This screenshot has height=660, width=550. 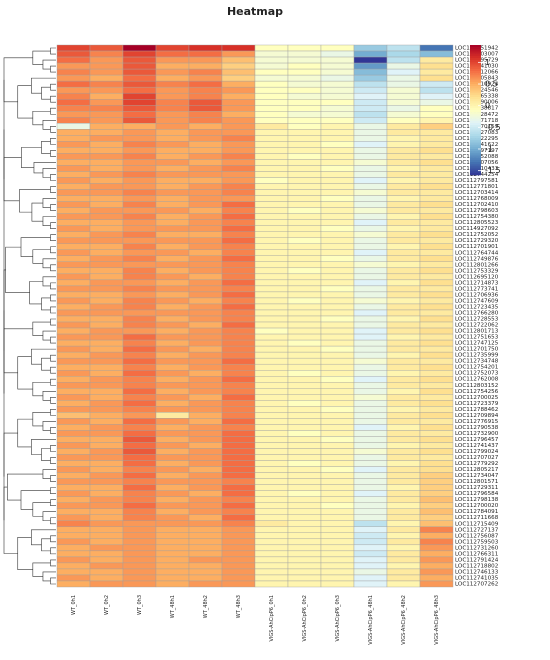 I want to click on column-label: WT_48h3, so click(x=239, y=606).